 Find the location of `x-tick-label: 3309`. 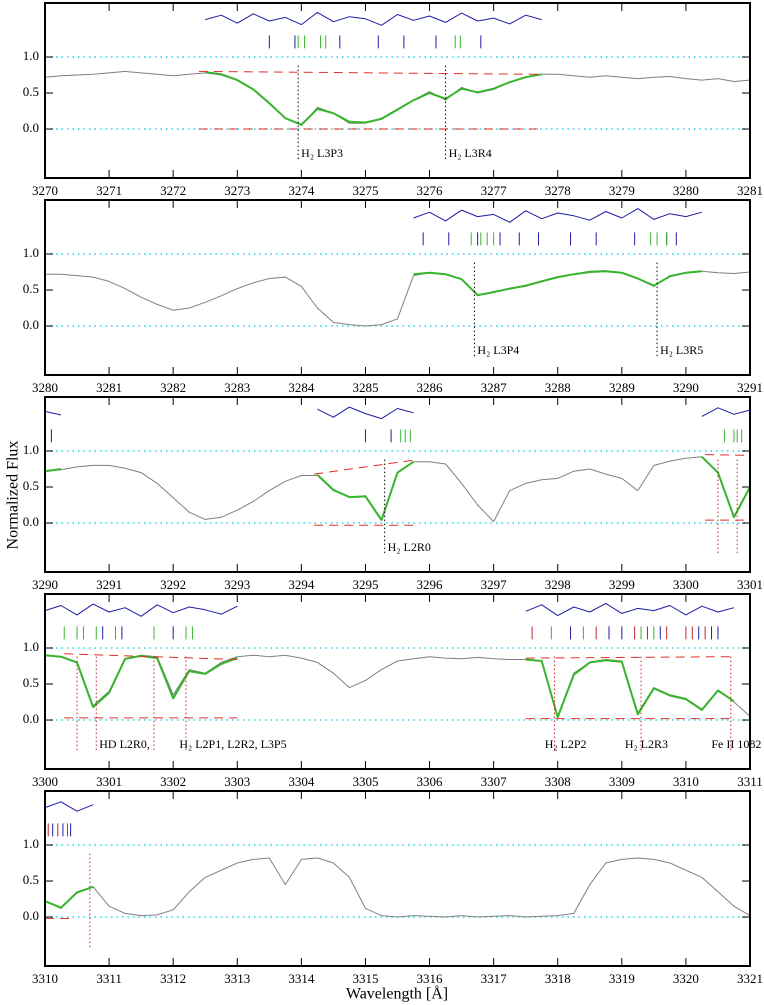

x-tick-label: 3309 is located at coordinates (622, 781).